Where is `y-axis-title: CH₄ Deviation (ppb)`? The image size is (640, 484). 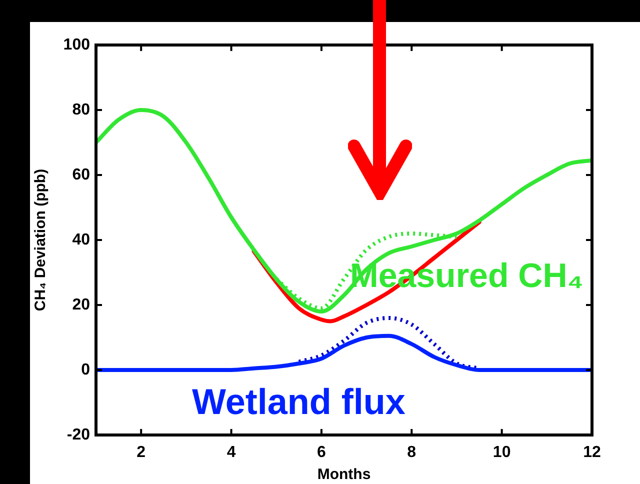 y-axis-title: CH₄ Deviation (ppb) is located at coordinates (41, 240).